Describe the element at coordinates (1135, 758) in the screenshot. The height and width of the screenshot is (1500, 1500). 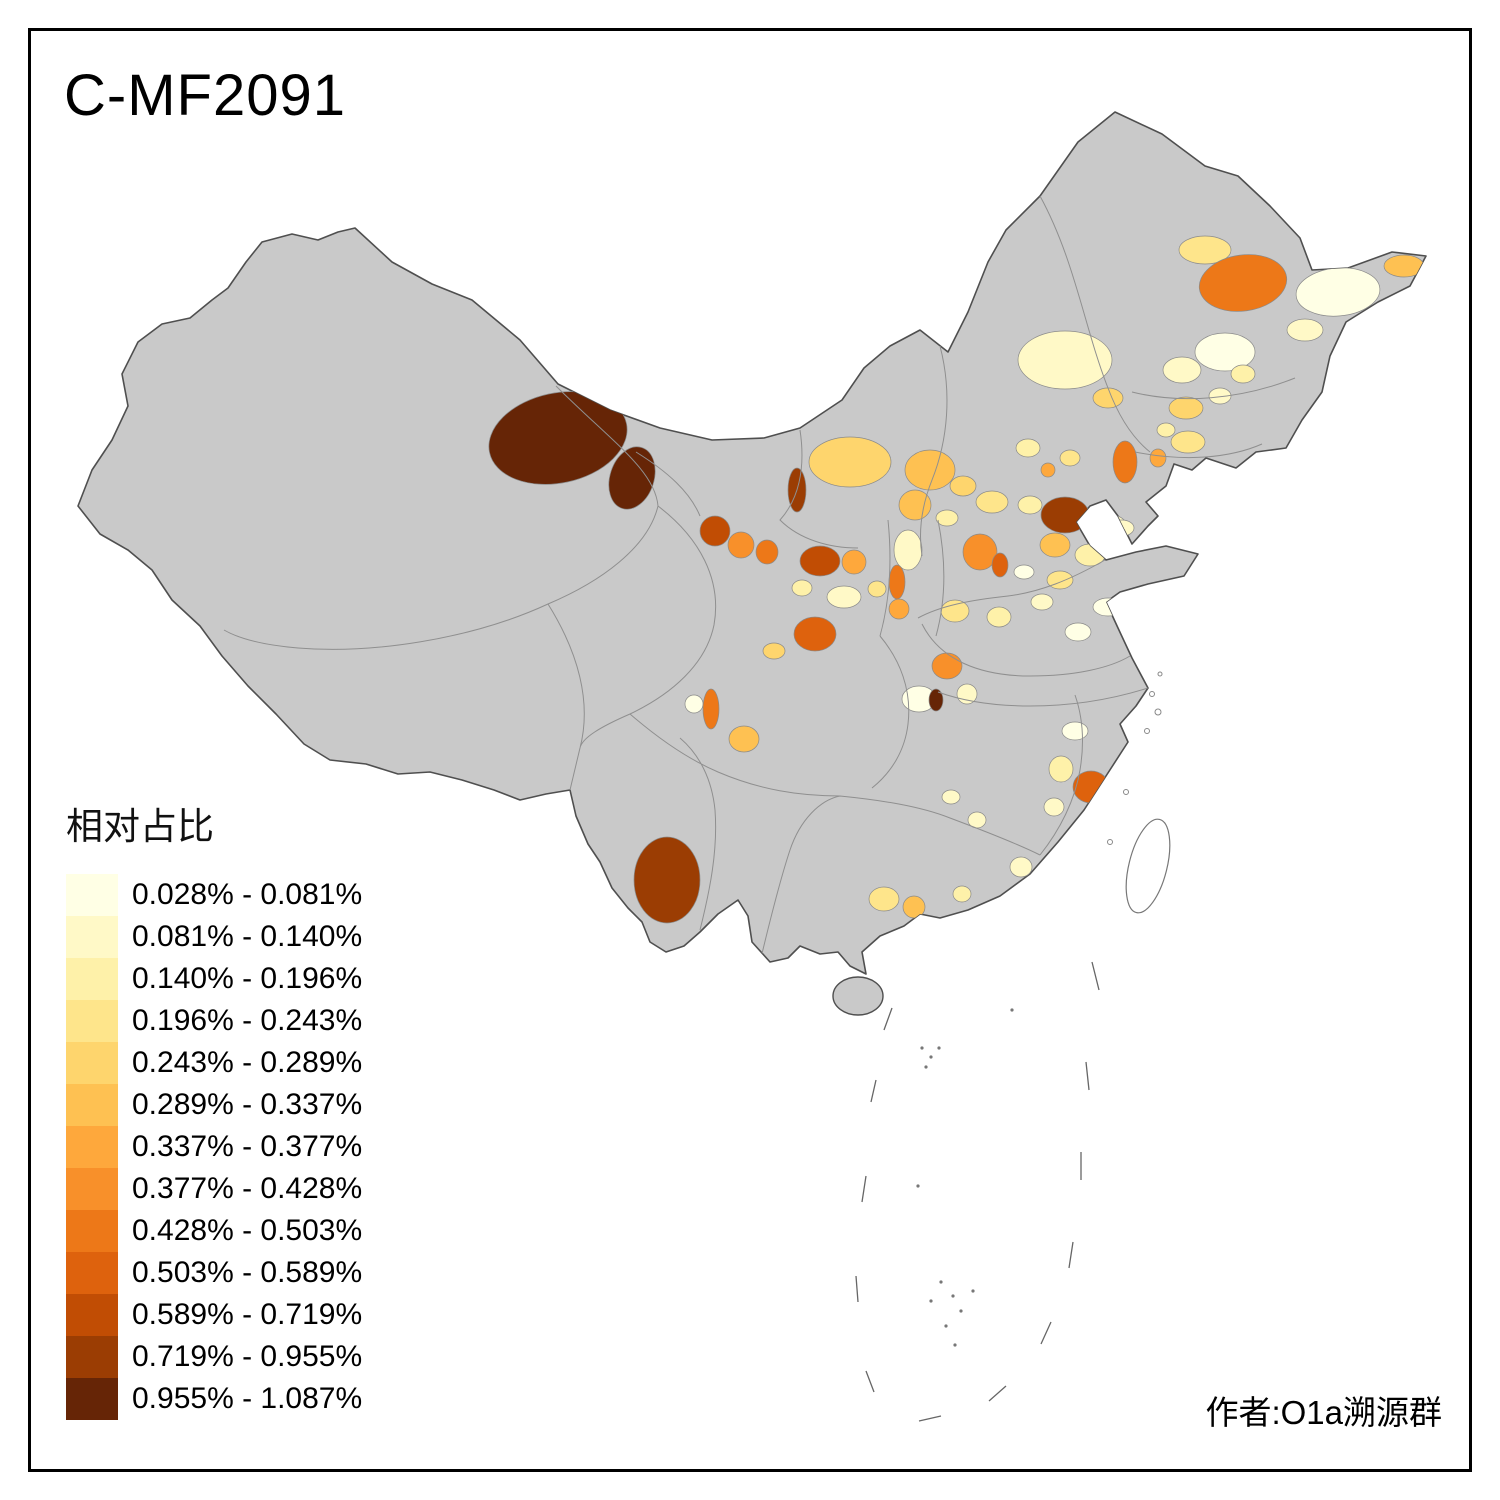
I see `coastal-islands` at that location.